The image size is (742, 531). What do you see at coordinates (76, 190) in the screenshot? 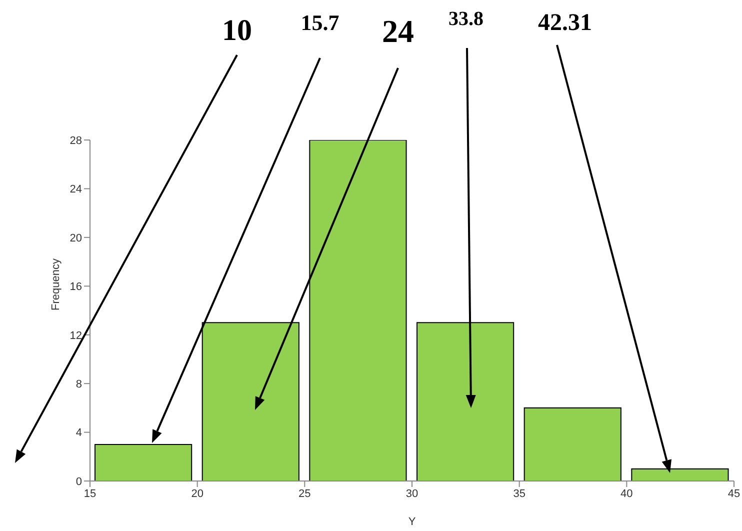
I see `y-tick-label: 24` at bounding box center [76, 190].